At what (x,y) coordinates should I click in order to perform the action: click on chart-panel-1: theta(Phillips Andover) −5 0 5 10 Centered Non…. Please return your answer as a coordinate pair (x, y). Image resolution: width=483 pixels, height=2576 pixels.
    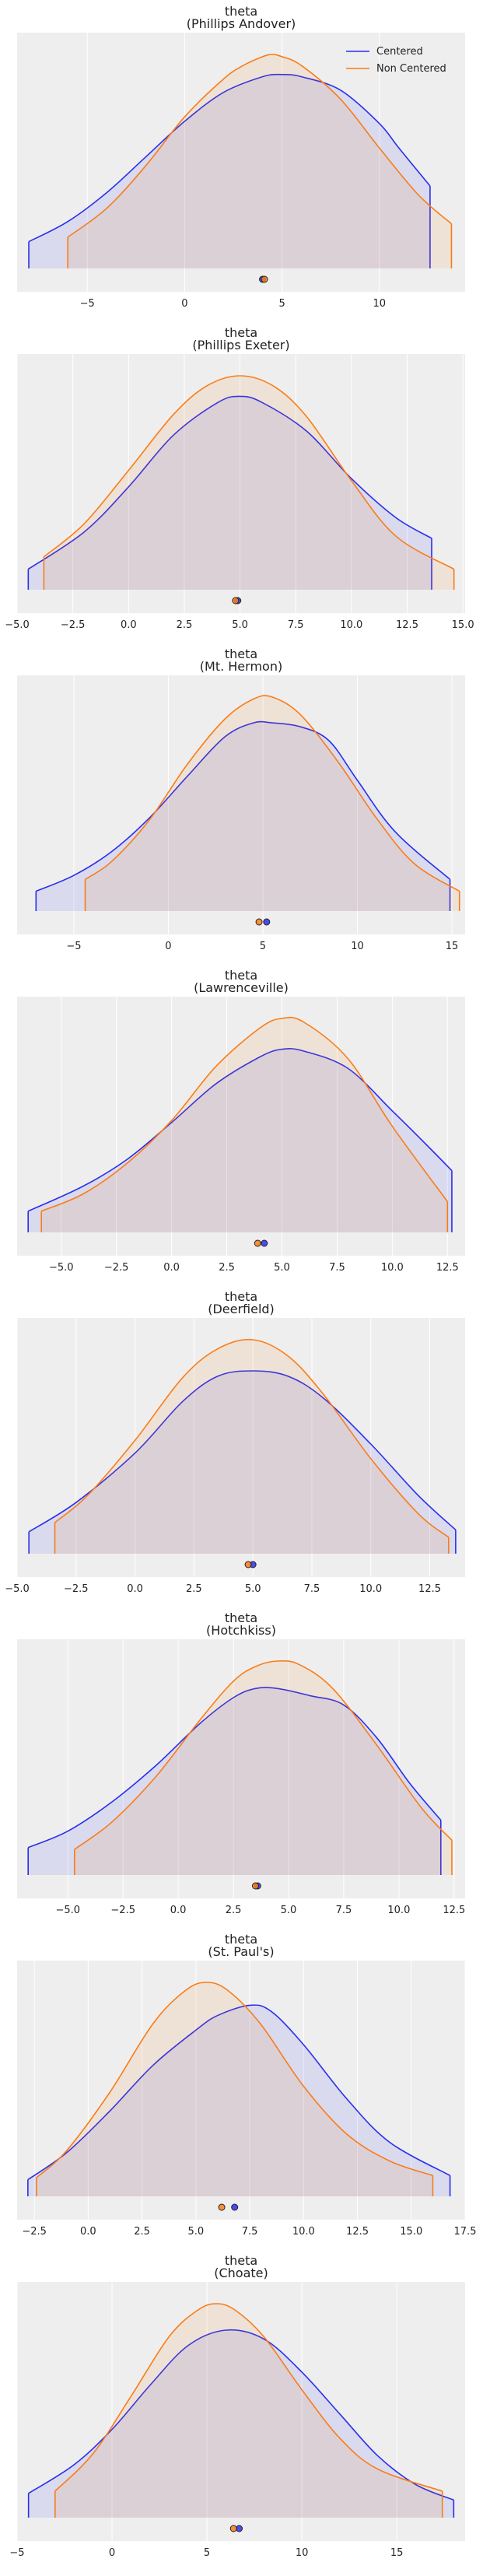
    Looking at the image, I should click on (241, 157).